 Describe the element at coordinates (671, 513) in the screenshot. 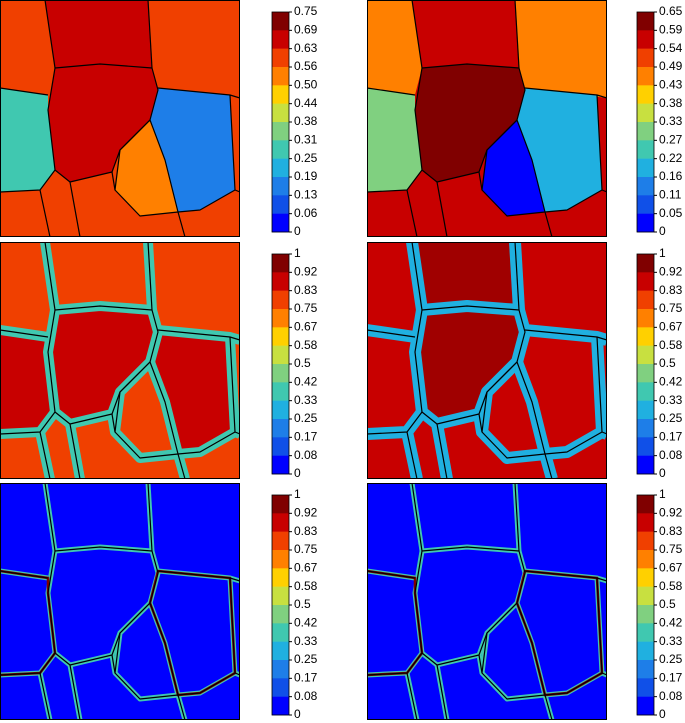

I see `colorbar-label: 0.92` at that location.